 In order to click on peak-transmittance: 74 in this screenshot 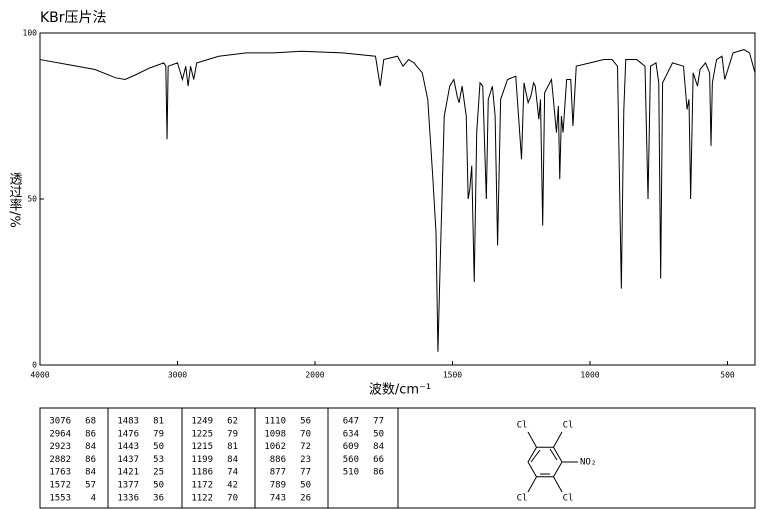, I will do `click(232, 473)`.